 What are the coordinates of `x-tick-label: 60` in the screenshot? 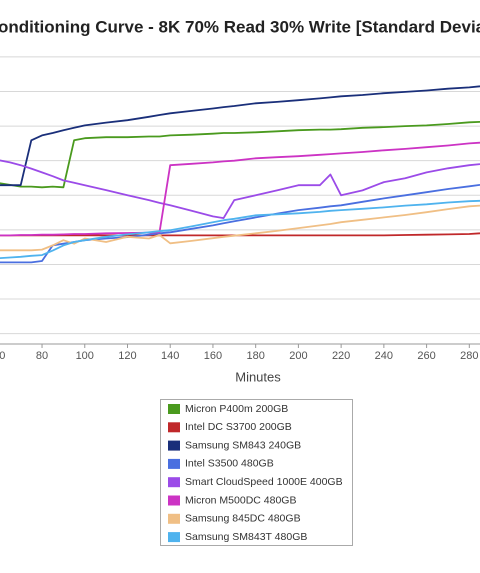 It's located at (2, 356).